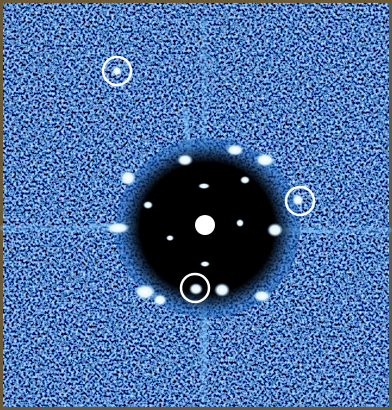 Image resolution: width=392 pixels, height=410 pixels. Describe the element at coordinates (205, 225) in the screenshot. I see `central-star` at that location.